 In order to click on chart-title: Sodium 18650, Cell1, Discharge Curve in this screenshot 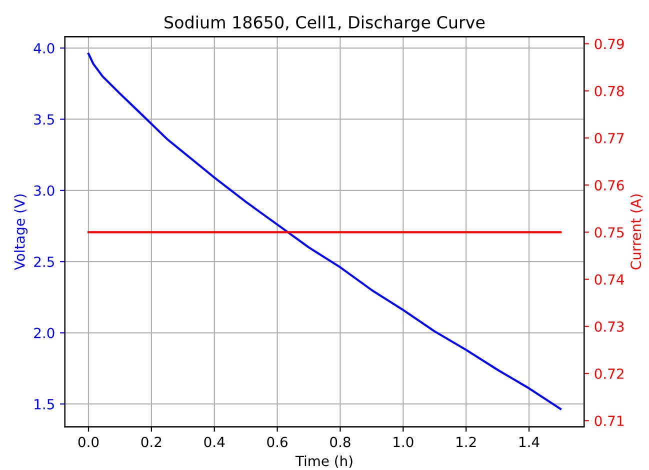, I will do `click(324, 24)`.